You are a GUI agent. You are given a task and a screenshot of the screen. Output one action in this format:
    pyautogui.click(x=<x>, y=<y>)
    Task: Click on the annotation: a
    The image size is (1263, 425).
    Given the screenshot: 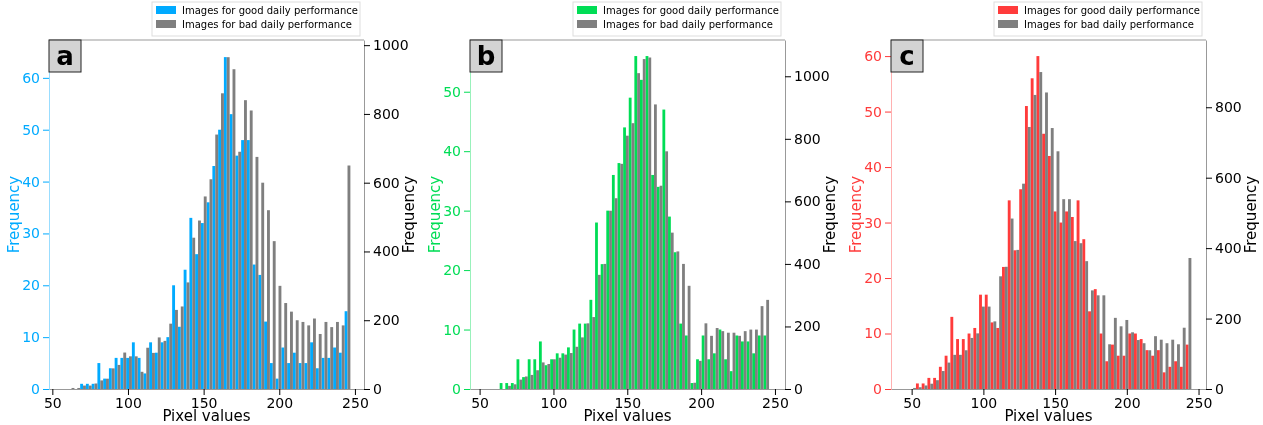 What is the action you would take?
    pyautogui.click(x=65, y=56)
    